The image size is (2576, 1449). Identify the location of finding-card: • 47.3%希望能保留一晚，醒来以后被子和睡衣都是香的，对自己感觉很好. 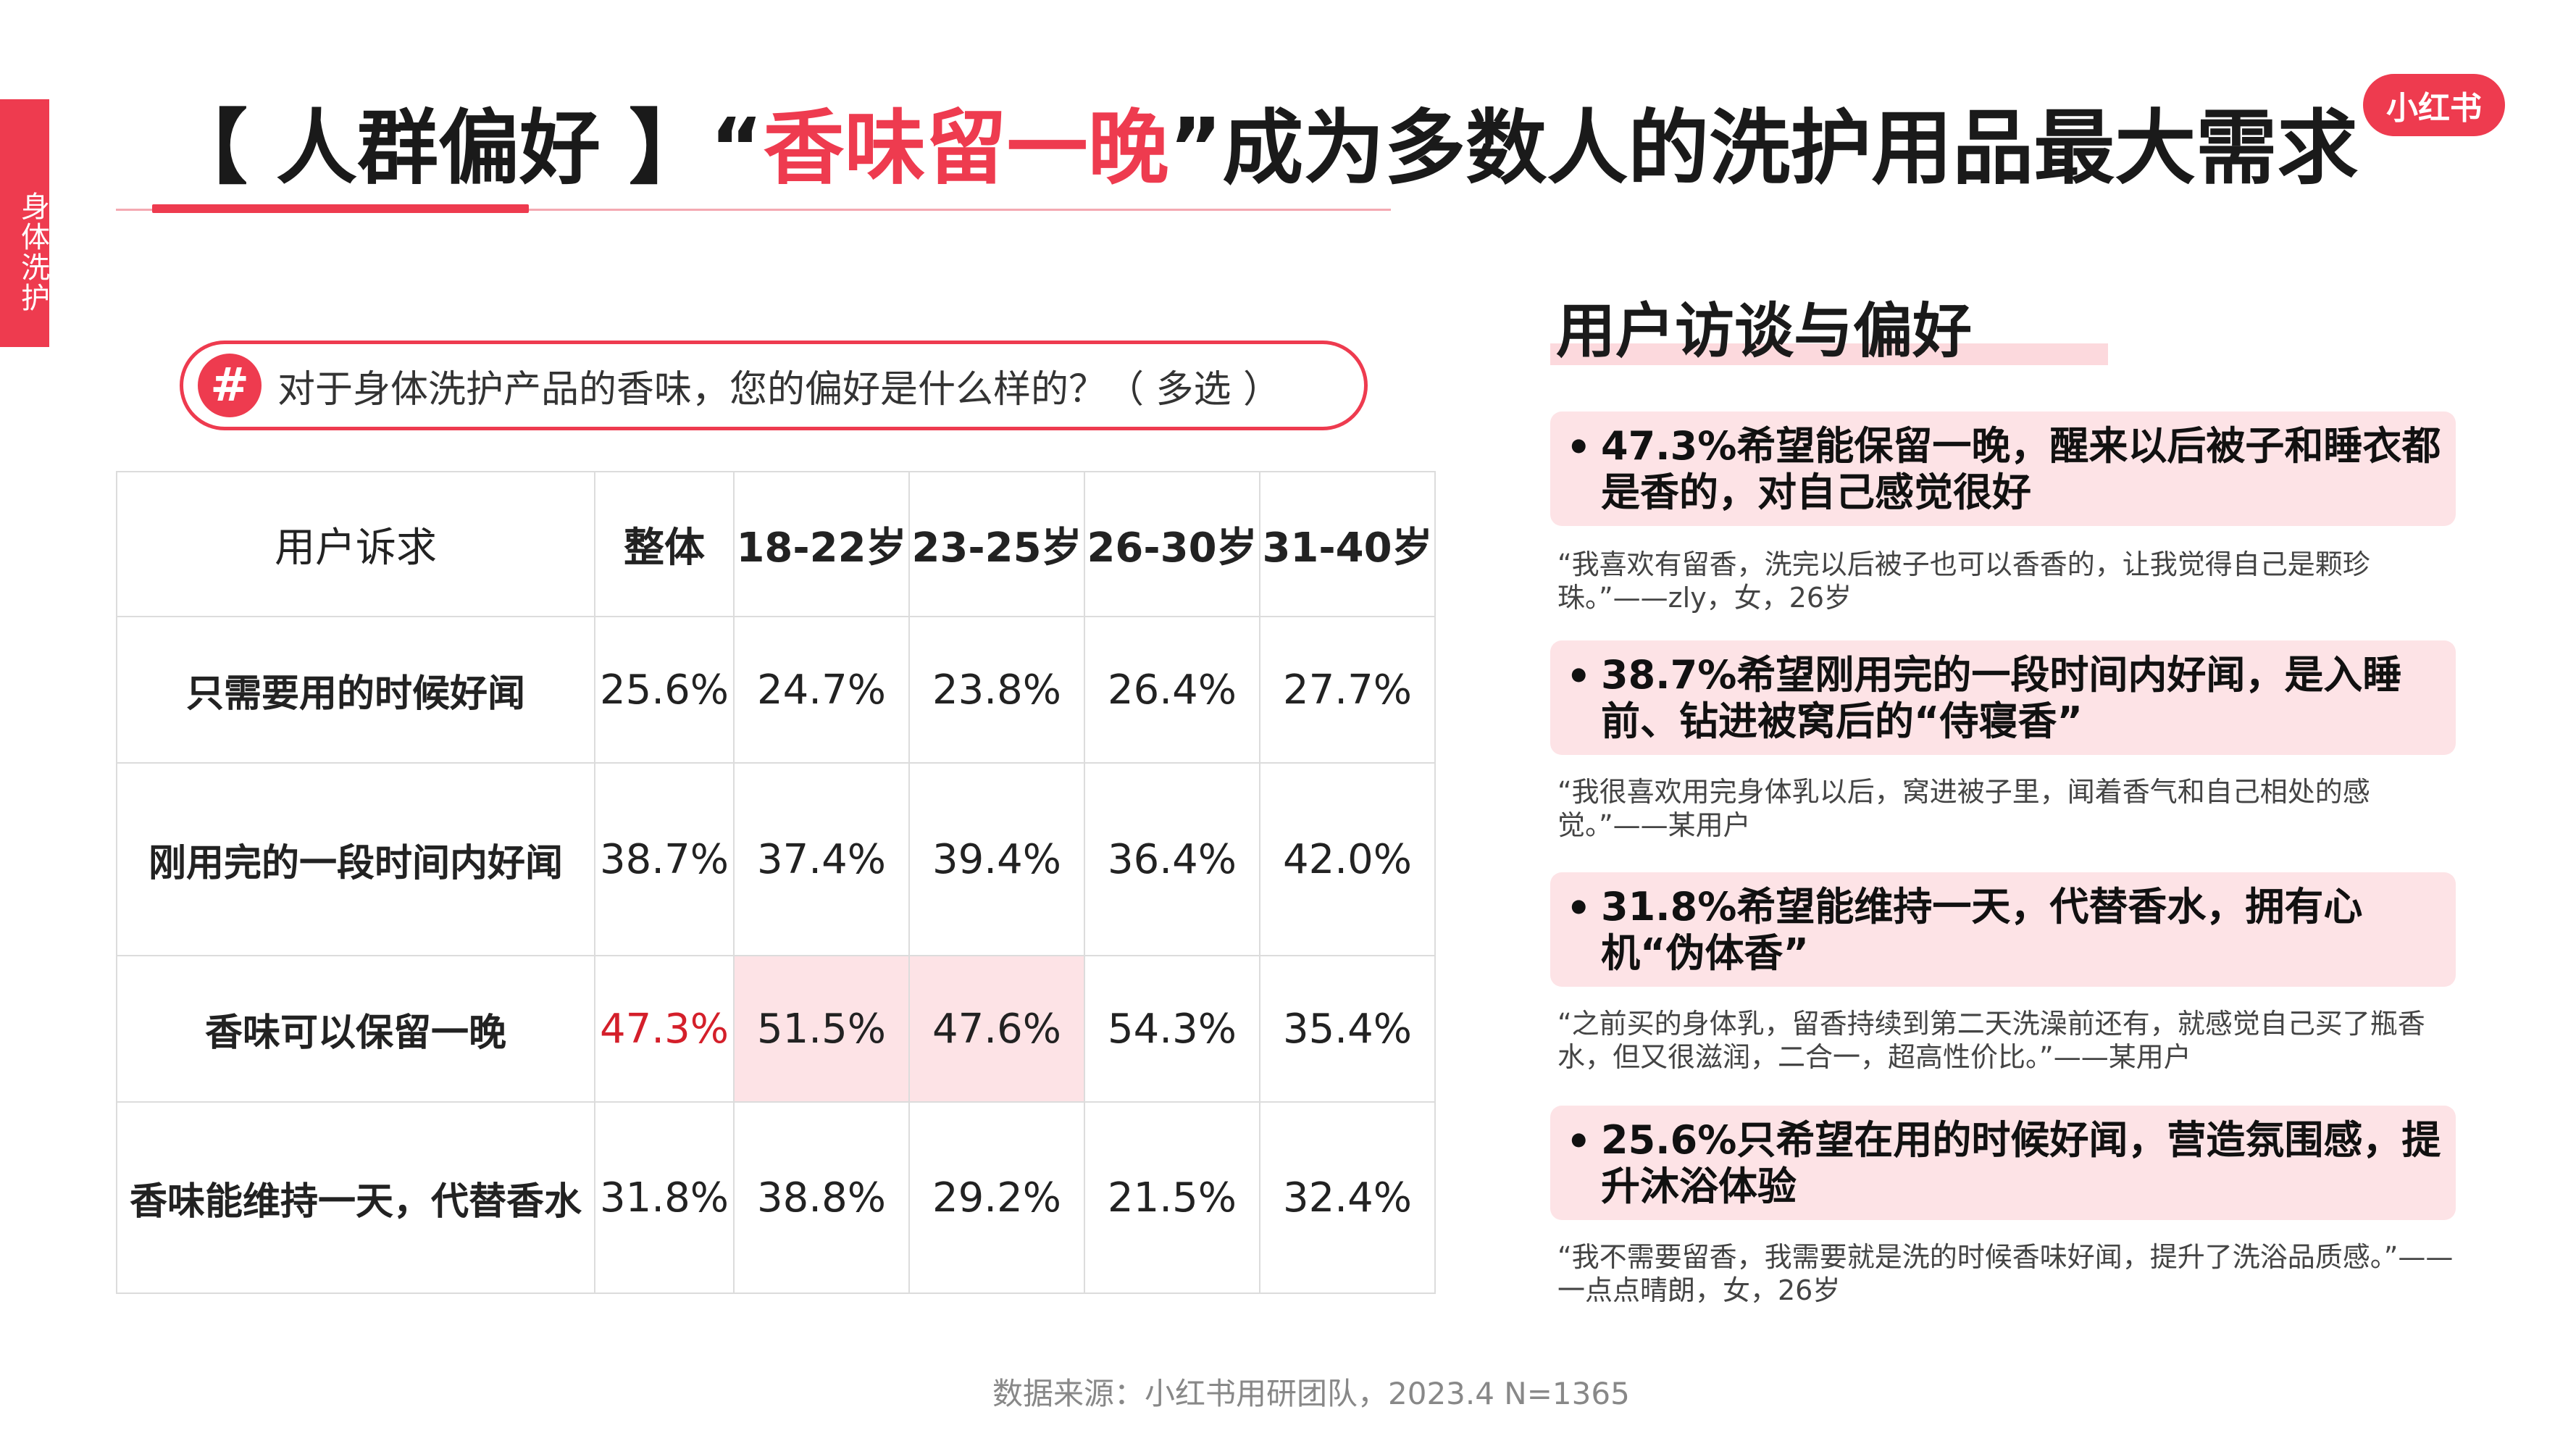
(2003, 469).